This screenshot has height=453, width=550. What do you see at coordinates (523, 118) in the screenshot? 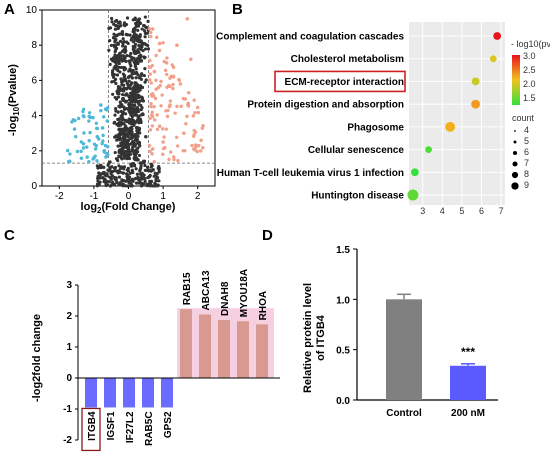
I see `dotplot-legend-count-title: count` at bounding box center [523, 118].